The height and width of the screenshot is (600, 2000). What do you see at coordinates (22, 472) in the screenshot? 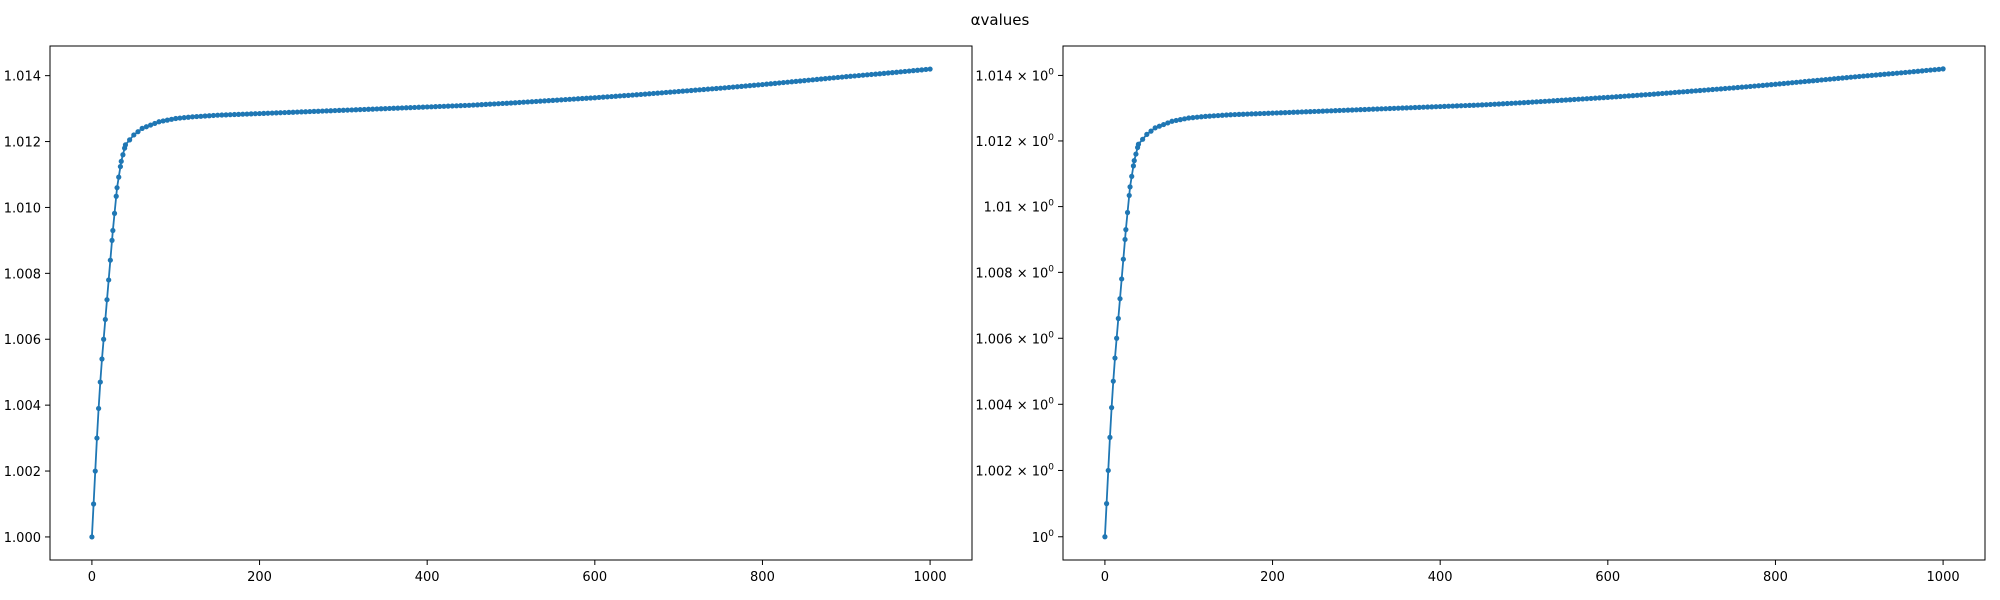
I see `y-tick-label: 1.002` at bounding box center [22, 472].